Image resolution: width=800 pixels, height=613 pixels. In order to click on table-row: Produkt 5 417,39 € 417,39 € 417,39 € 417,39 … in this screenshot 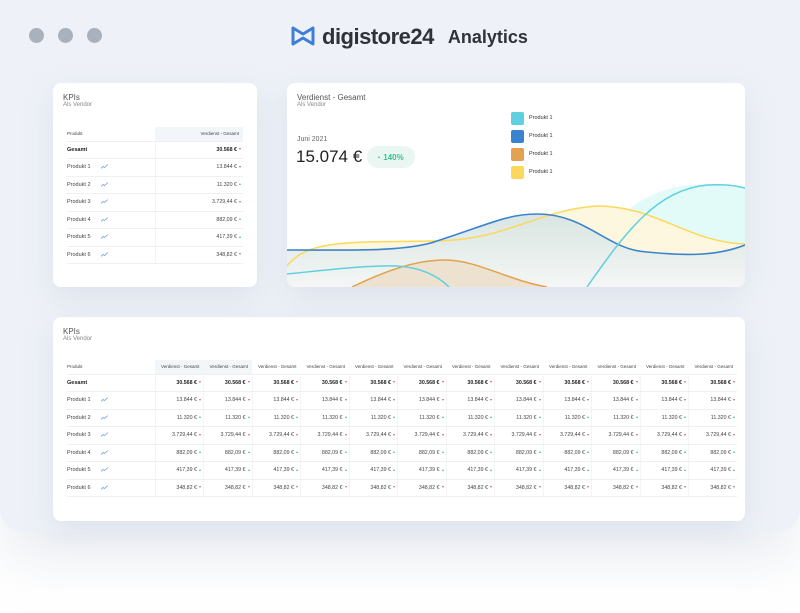, I will do `click(402, 470)`.